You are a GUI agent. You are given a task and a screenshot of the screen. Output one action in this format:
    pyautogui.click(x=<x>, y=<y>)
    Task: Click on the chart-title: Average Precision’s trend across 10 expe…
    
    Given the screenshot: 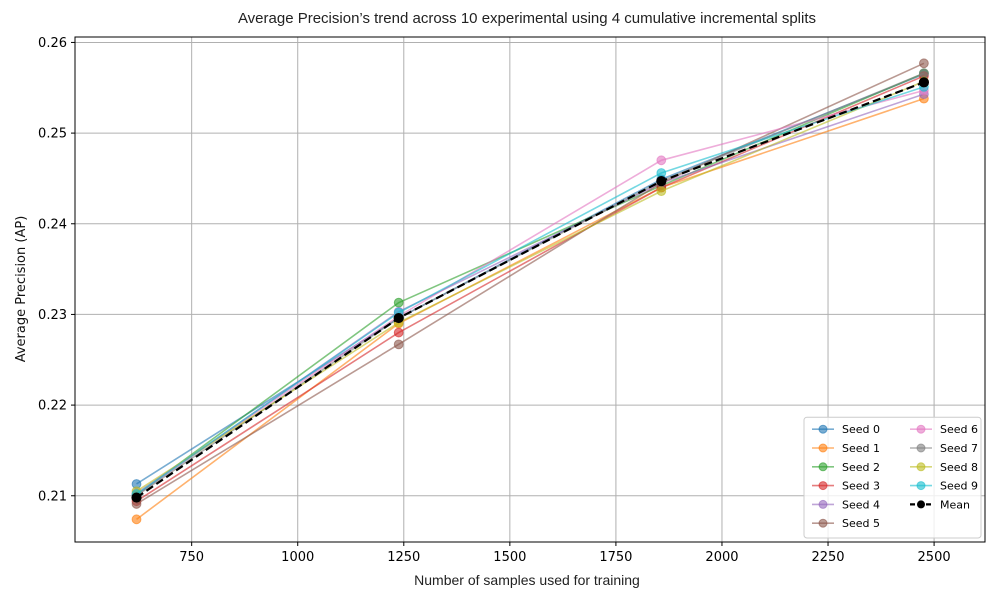 What is the action you would take?
    pyautogui.click(x=527, y=18)
    